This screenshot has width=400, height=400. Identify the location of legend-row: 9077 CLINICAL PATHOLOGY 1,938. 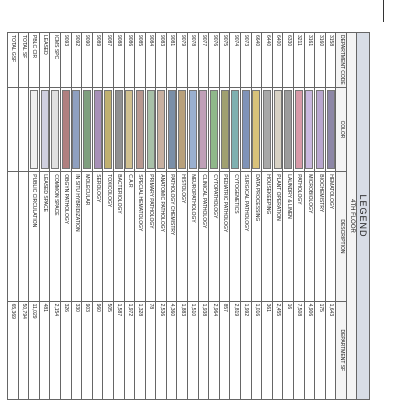
(203, 216).